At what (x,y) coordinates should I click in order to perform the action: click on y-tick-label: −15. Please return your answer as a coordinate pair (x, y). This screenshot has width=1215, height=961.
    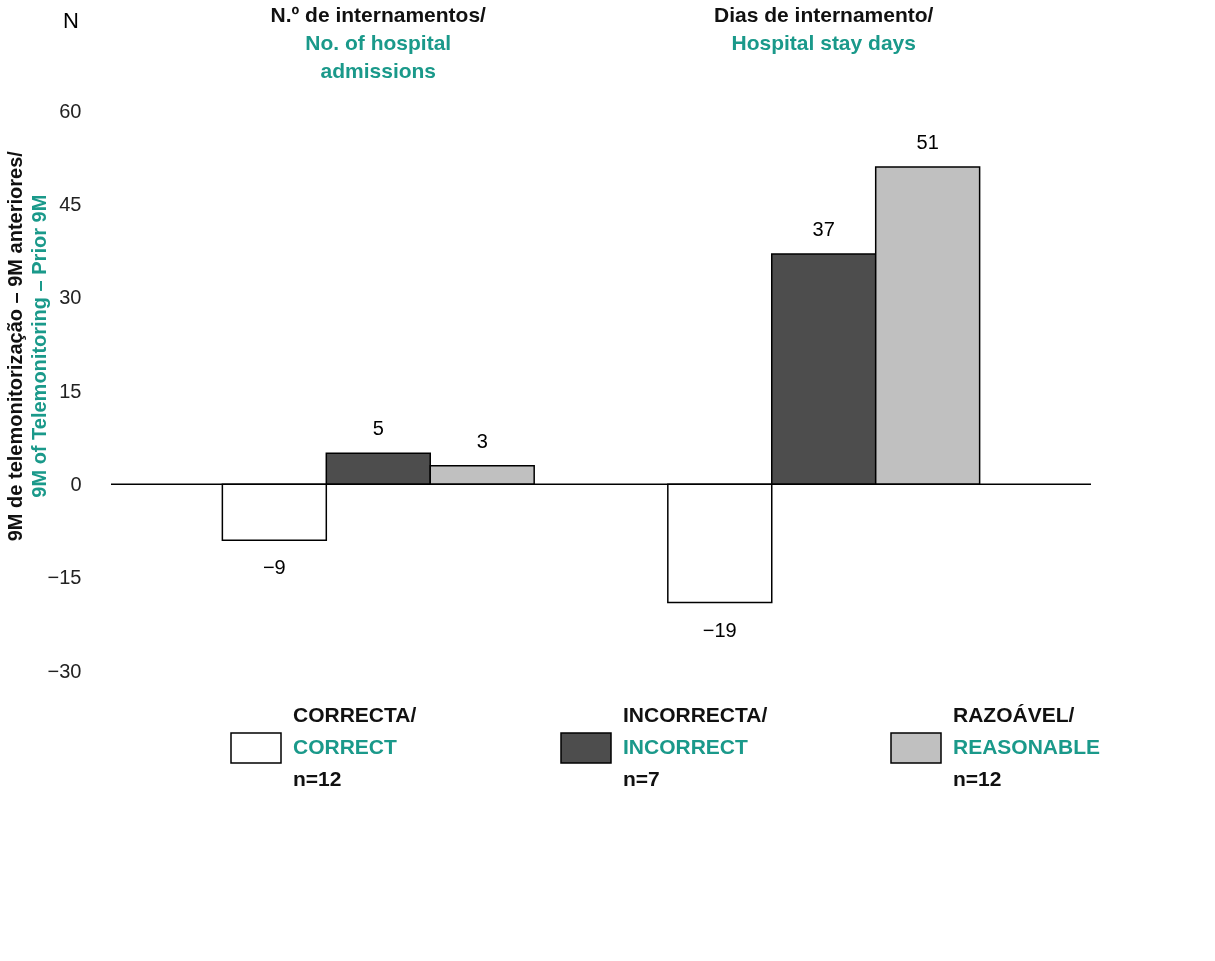
    Looking at the image, I should click on (64, 577).